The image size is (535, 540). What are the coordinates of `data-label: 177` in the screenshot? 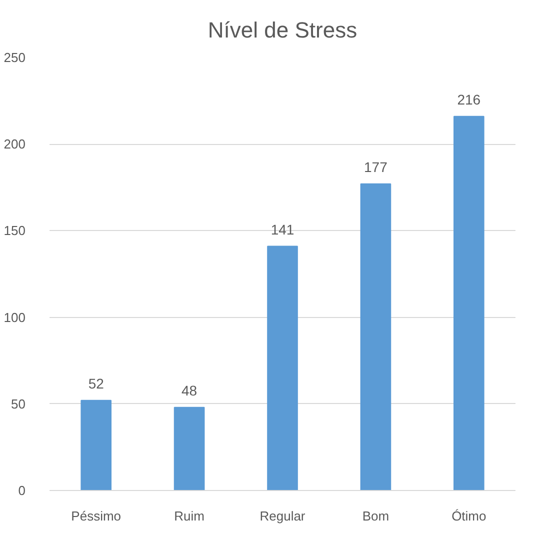 It's located at (376, 166).